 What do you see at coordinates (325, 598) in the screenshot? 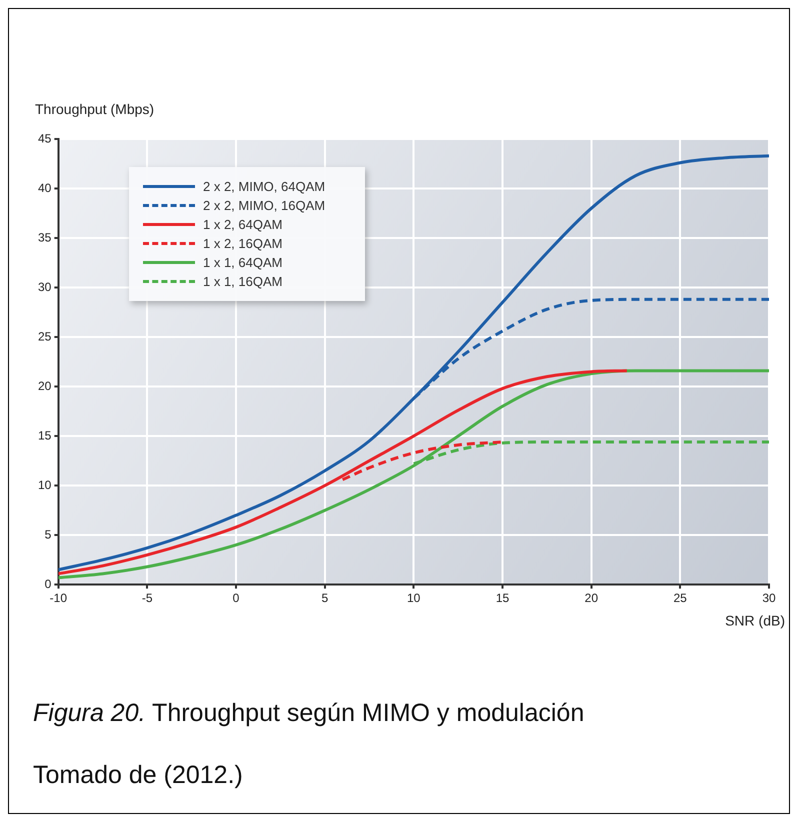
I see `x-tick-label: 5` at bounding box center [325, 598].